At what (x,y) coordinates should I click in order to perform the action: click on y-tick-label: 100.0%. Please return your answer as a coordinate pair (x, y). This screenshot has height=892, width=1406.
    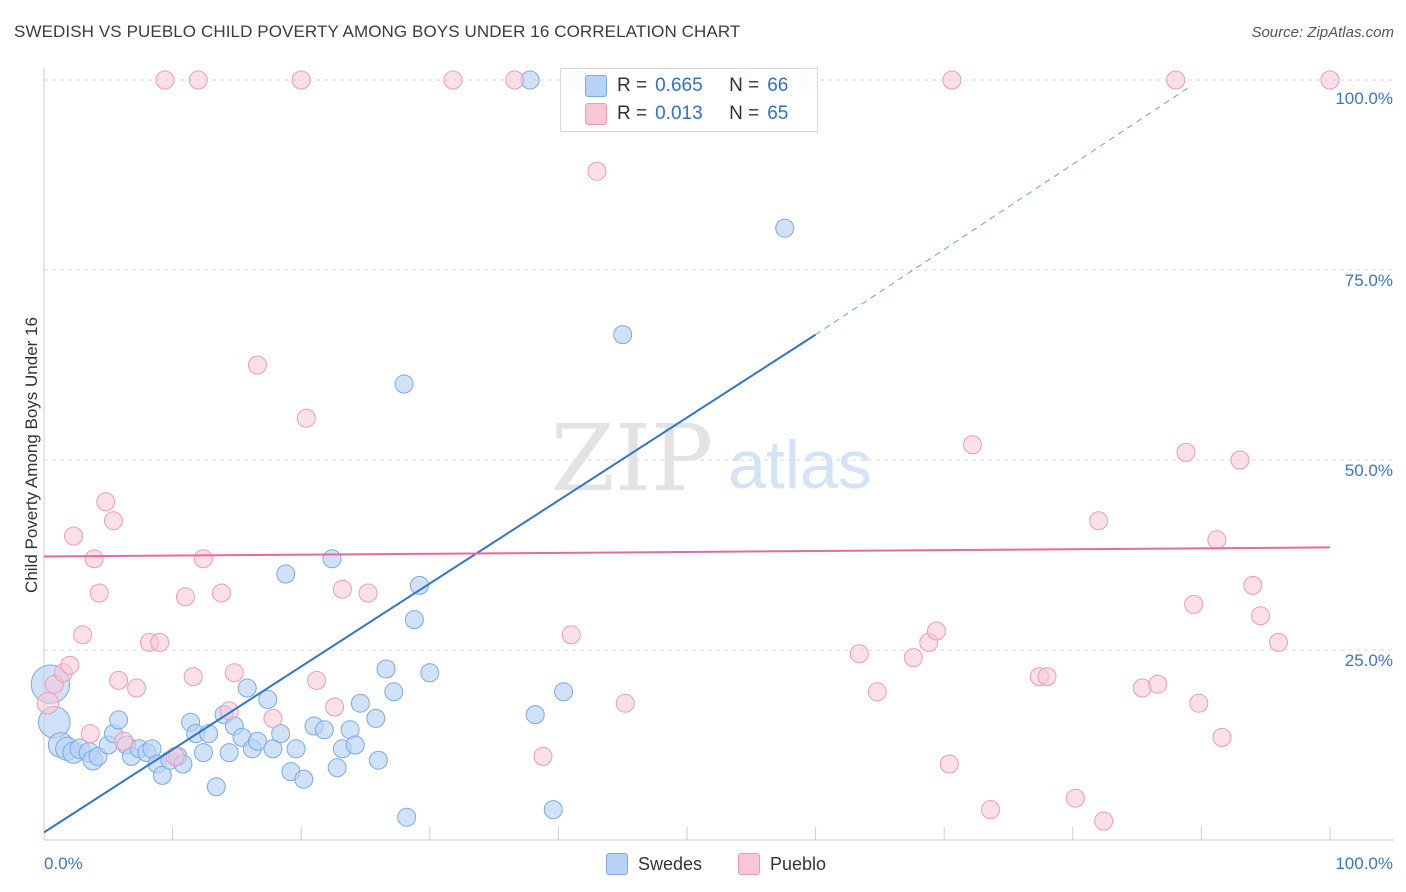
    Looking at the image, I should click on (1364, 98).